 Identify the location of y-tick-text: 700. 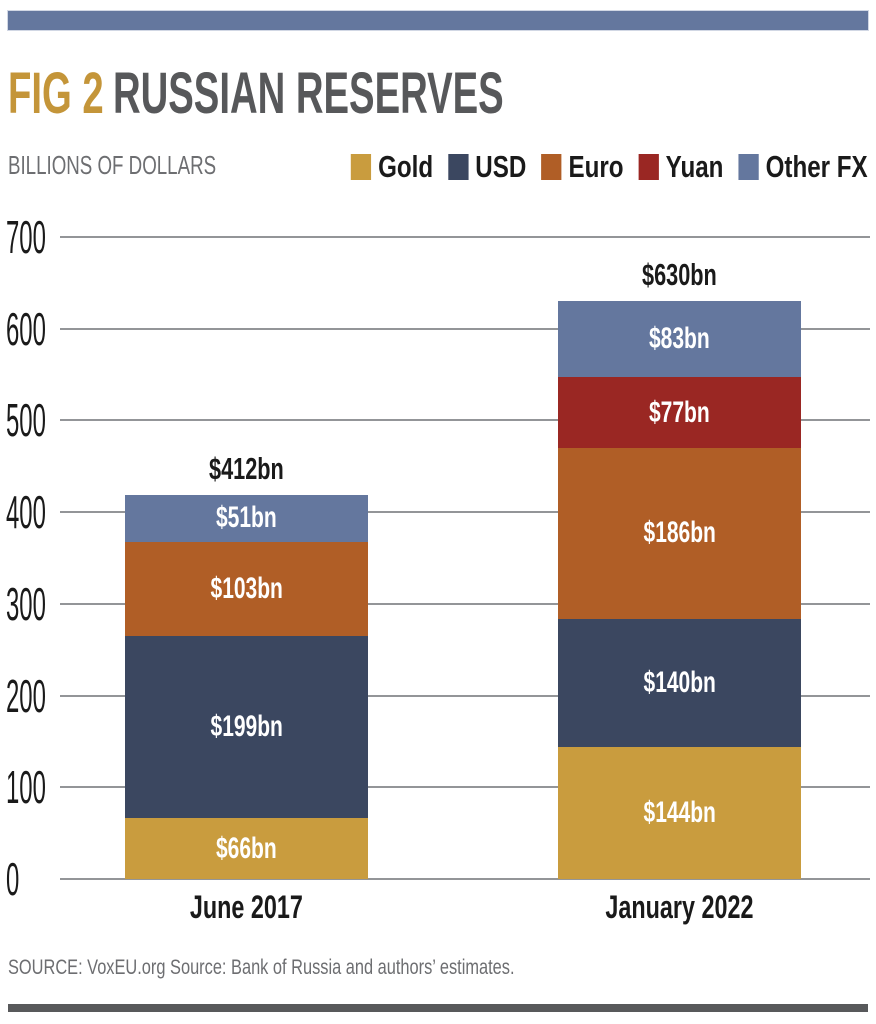
(26, 237).